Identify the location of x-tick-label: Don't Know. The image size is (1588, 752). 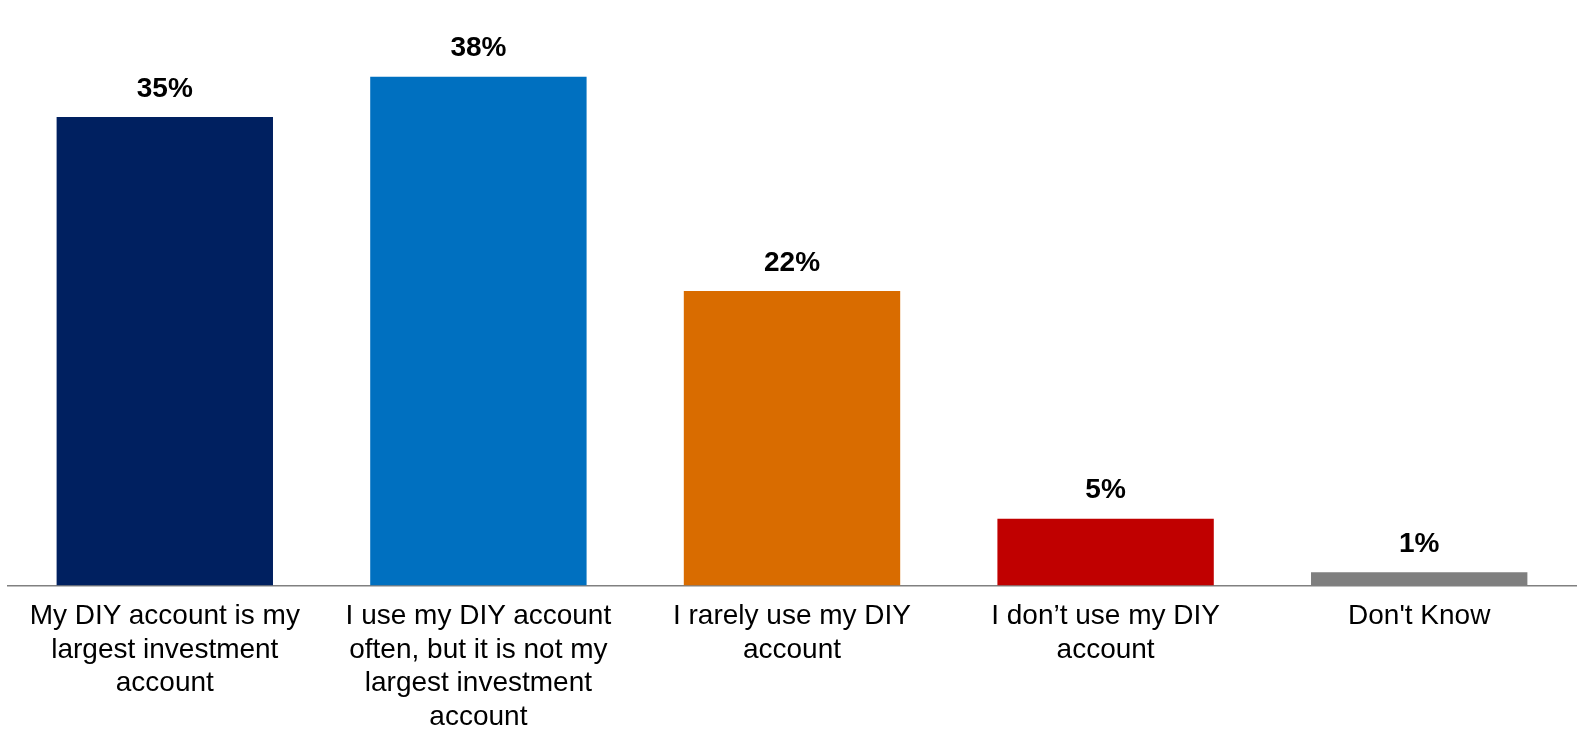
(1420, 615).